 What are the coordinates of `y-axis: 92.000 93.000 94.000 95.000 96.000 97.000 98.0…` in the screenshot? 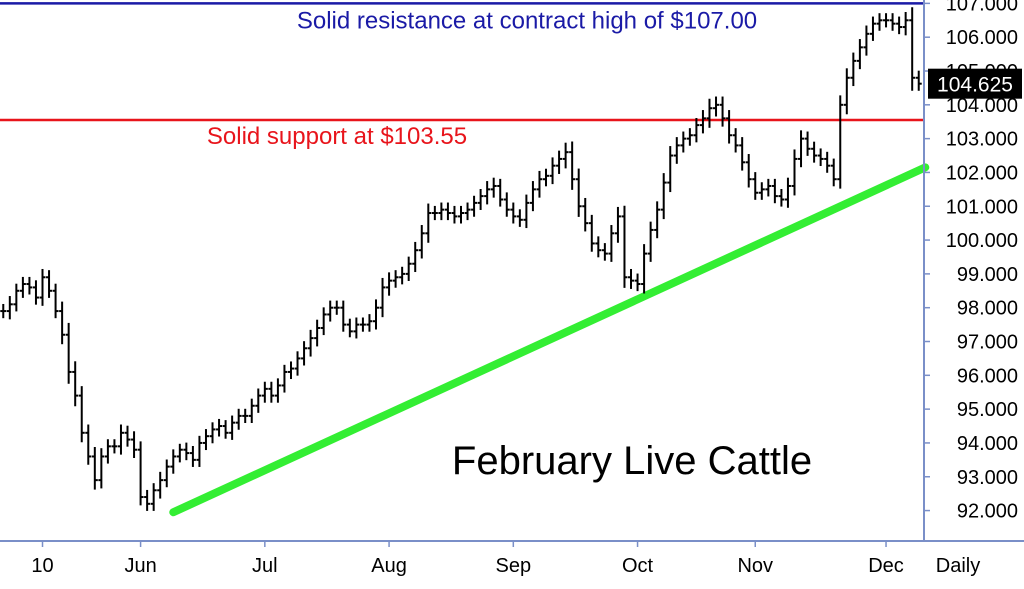 It's located at (972, 270).